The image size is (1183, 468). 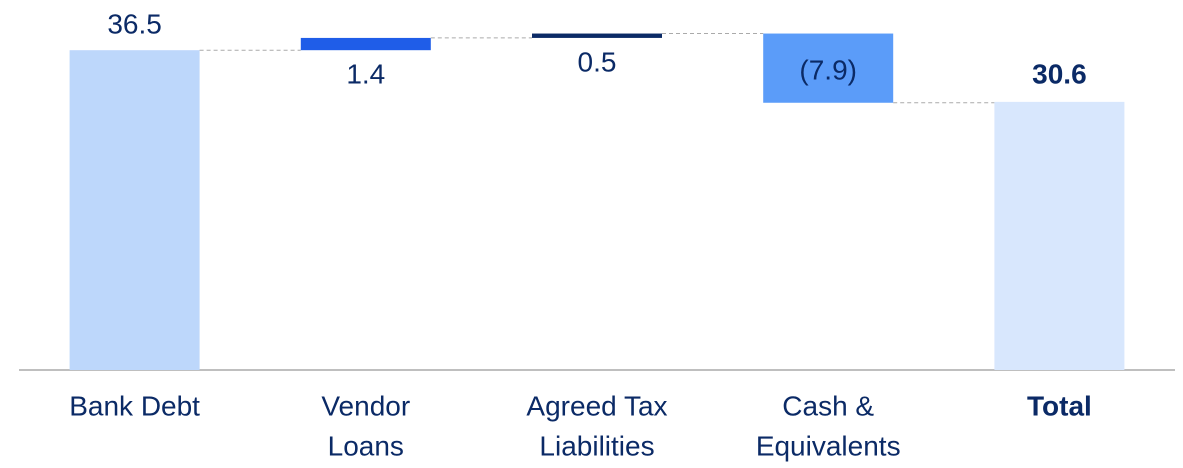 What do you see at coordinates (596, 405) in the screenshot?
I see `x-tick-label: Agreed Tax` at bounding box center [596, 405].